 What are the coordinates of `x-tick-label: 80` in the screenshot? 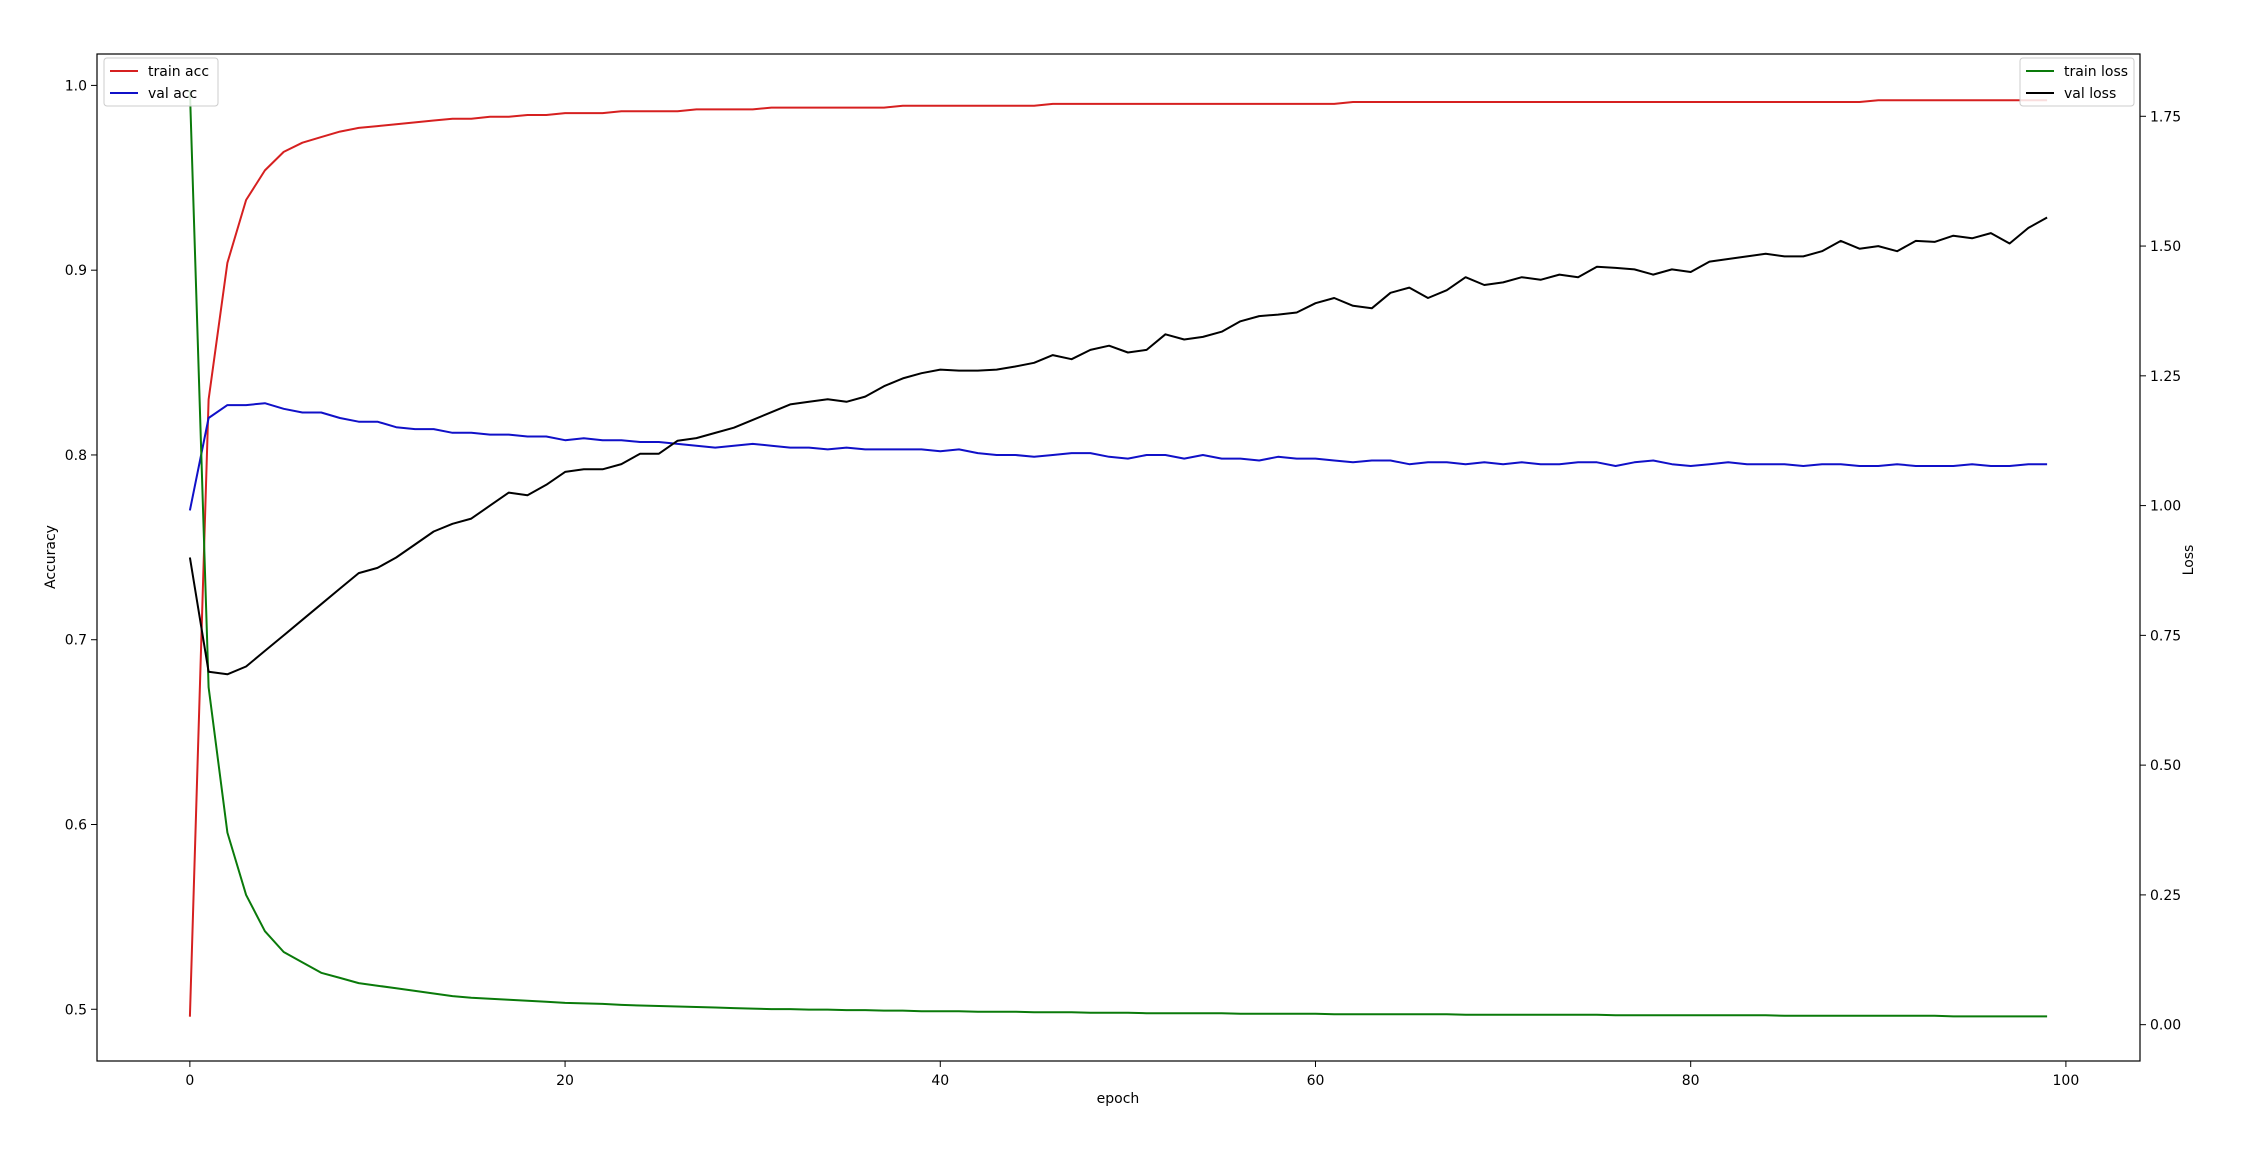 It's located at (1691, 1081).